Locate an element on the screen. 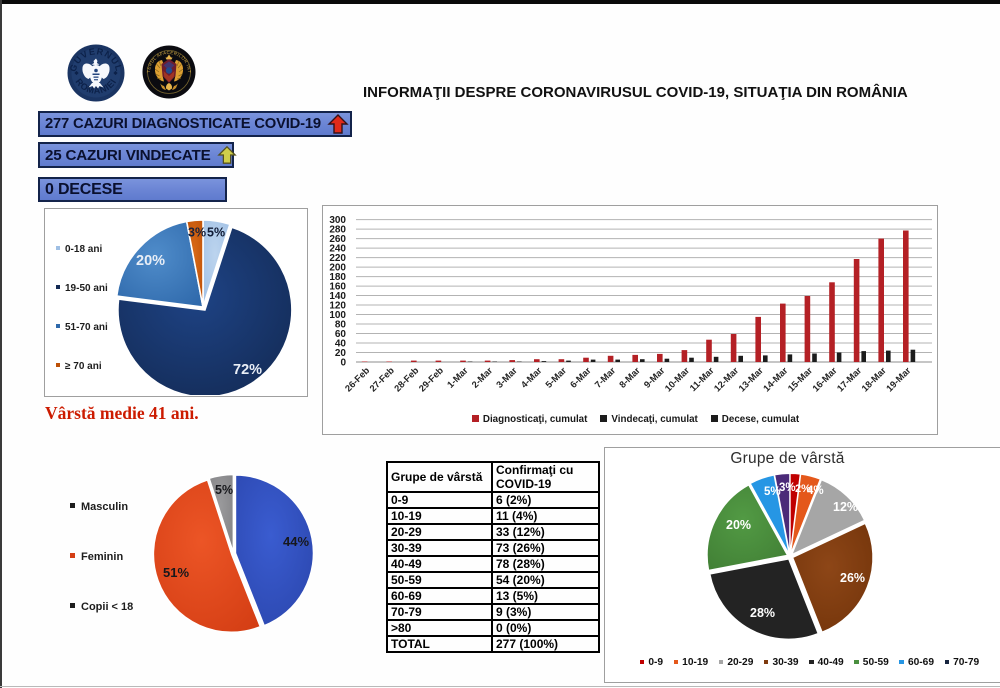 This screenshot has height=688, width=1000. svg-text: 72% is located at coordinates (247, 370).